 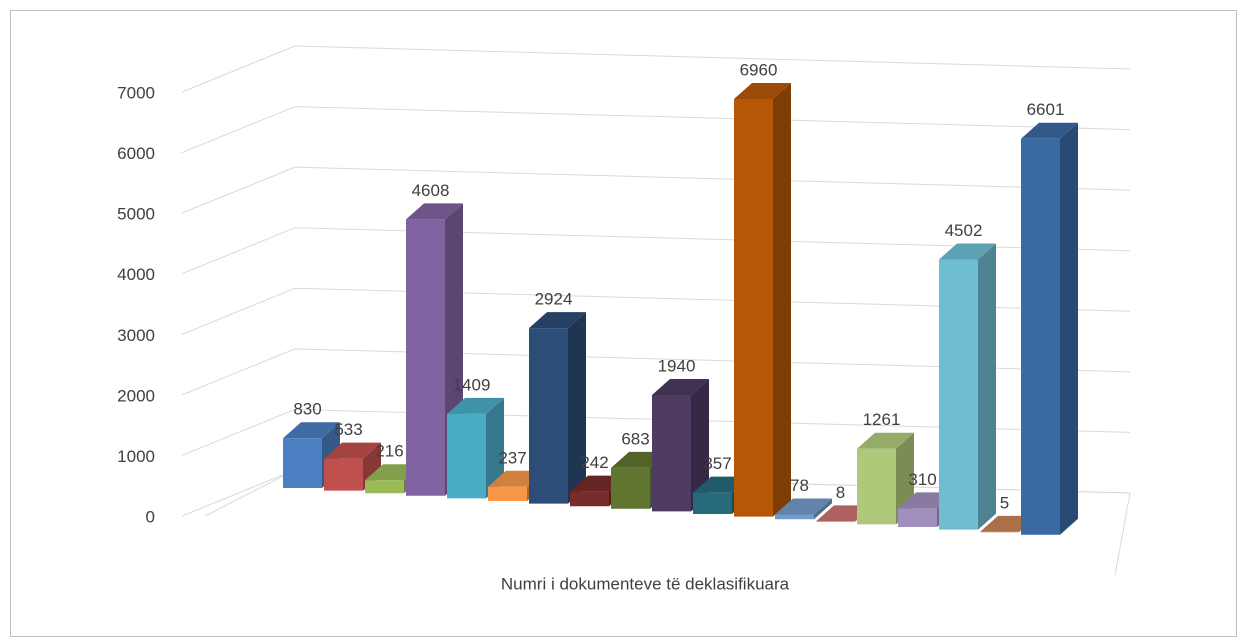 I want to click on data-label: 216, so click(x=389, y=451).